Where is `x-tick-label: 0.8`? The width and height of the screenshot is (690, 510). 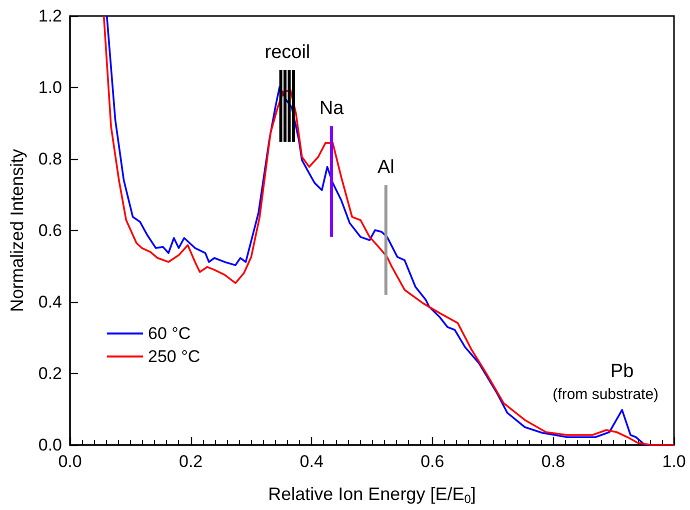 x-tick-label: 0.8 is located at coordinates (553, 461).